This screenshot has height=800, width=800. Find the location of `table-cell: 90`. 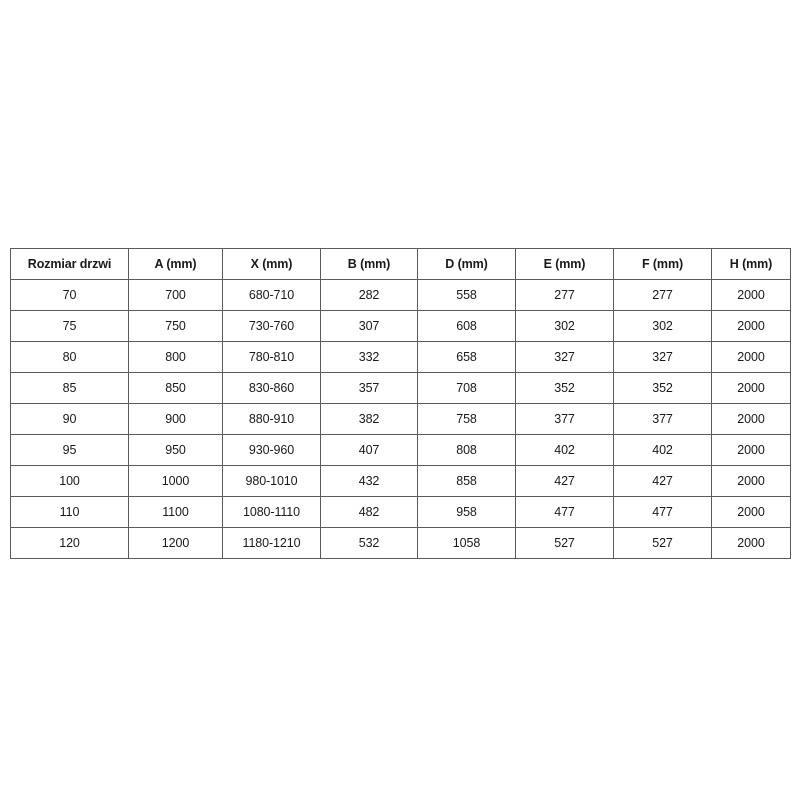

table-cell: 90 is located at coordinates (69, 419).